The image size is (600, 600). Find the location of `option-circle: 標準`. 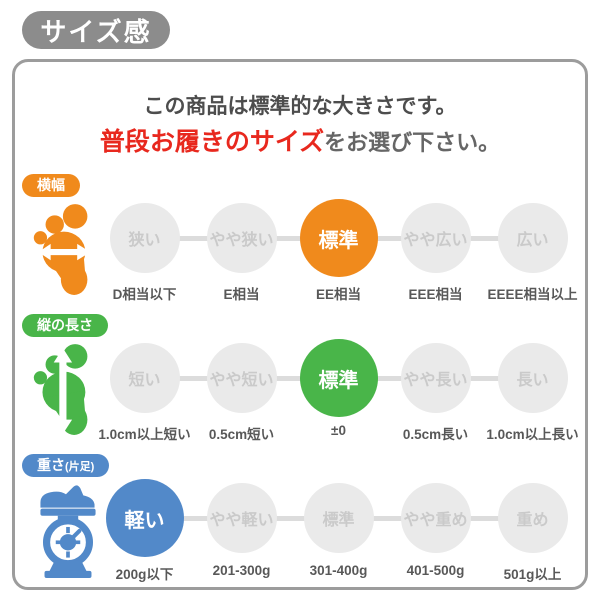

option-circle: 標準 is located at coordinates (338, 518).